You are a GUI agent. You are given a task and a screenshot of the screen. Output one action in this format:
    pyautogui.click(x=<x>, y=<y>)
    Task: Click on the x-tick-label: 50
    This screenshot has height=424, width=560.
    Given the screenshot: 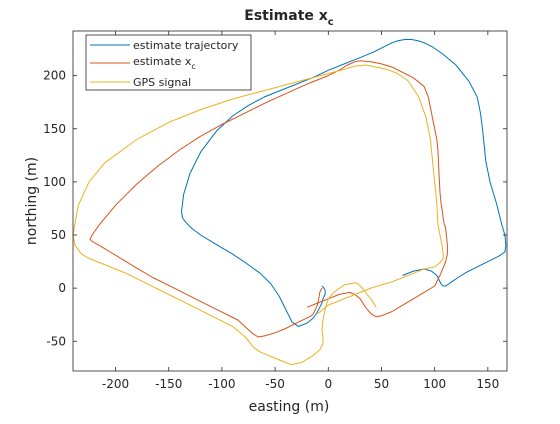 What is the action you would take?
    pyautogui.click(x=381, y=384)
    